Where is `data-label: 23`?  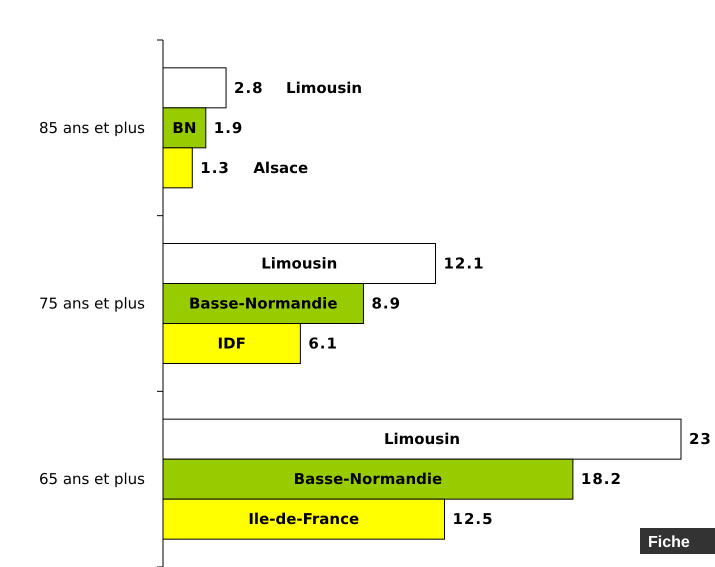 data-label: 23 is located at coordinates (700, 439).